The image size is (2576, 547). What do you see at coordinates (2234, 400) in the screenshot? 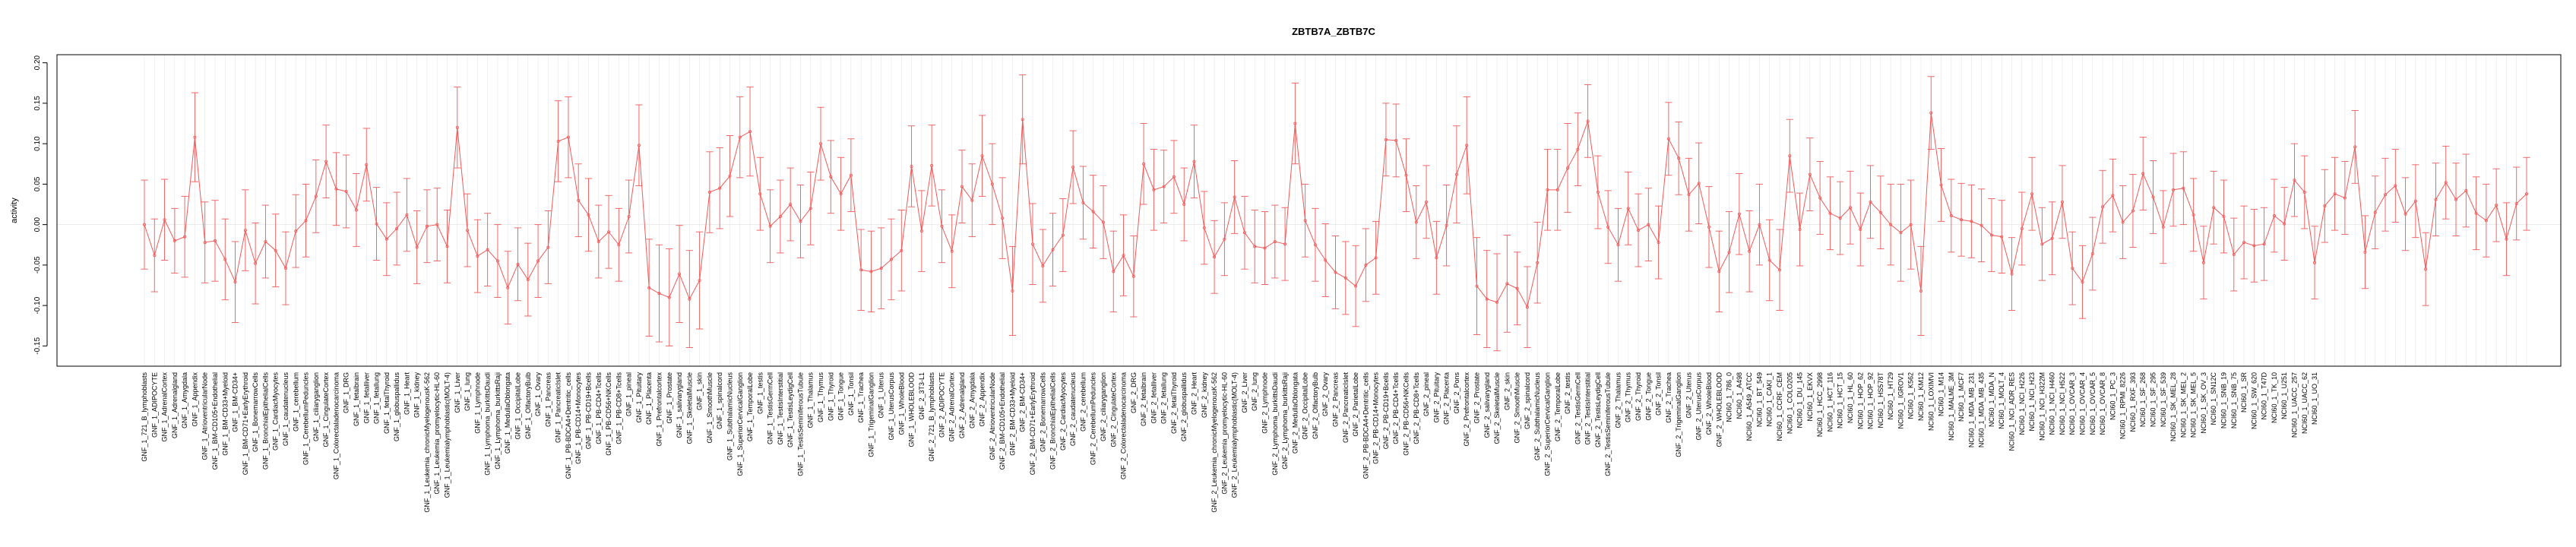
I see `x-tick-label: NCI60_1_SNB_75` at bounding box center [2234, 400].